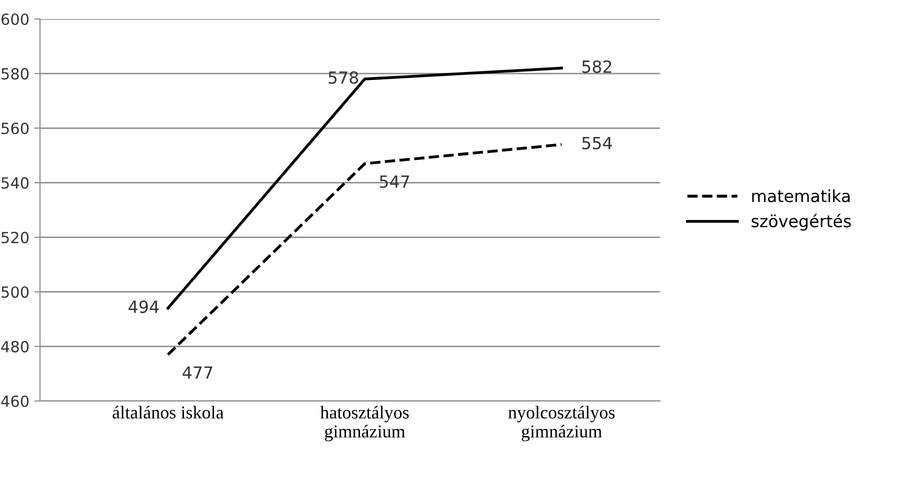 Image resolution: width=907 pixels, height=479 pixels. What do you see at coordinates (168, 412) in the screenshot?
I see `x-tick-label: általános iskola` at bounding box center [168, 412].